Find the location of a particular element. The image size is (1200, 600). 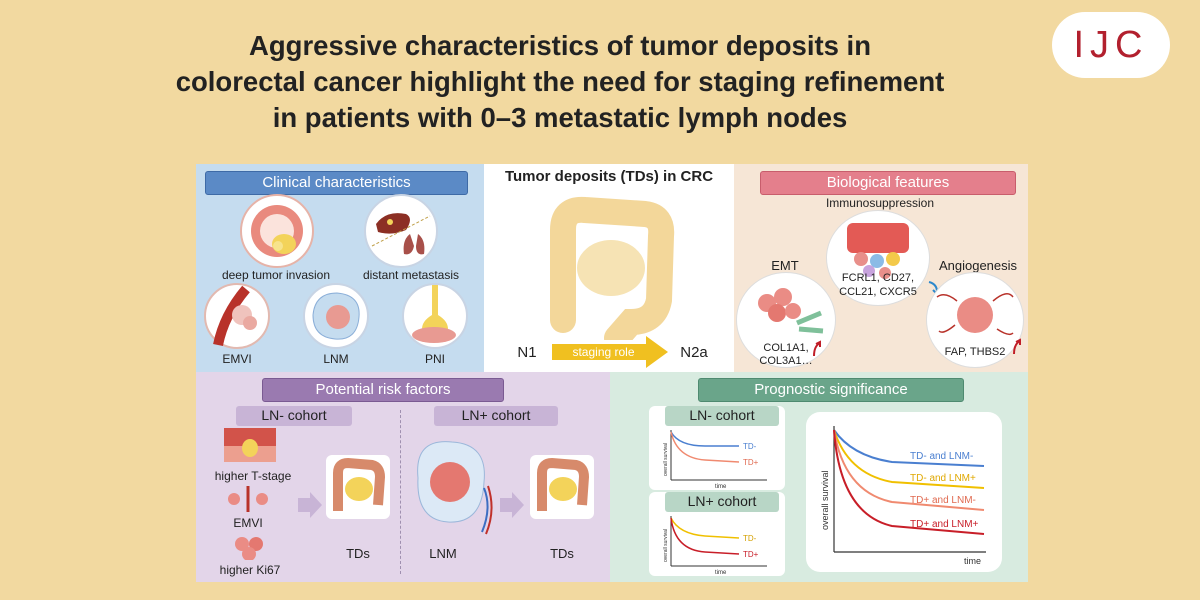

risk-factor-emvi: EMVI is located at coordinates (248, 523).